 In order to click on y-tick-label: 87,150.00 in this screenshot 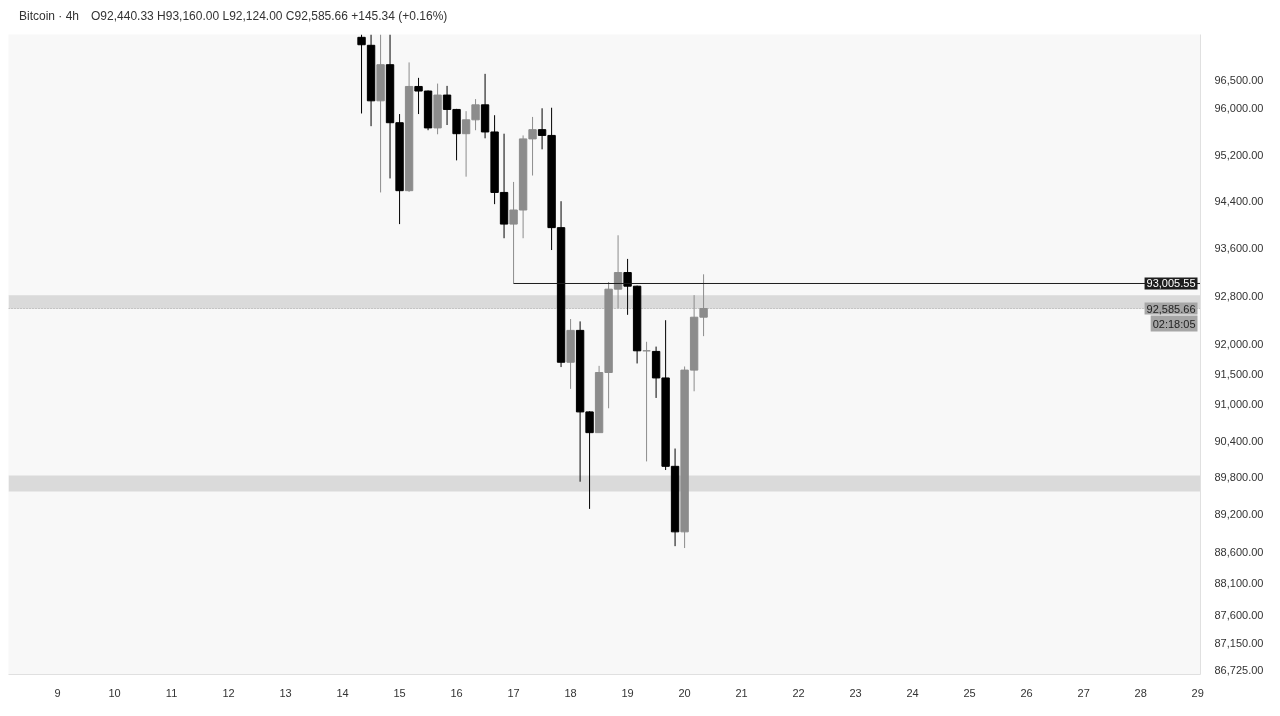, I will do `click(1239, 643)`.